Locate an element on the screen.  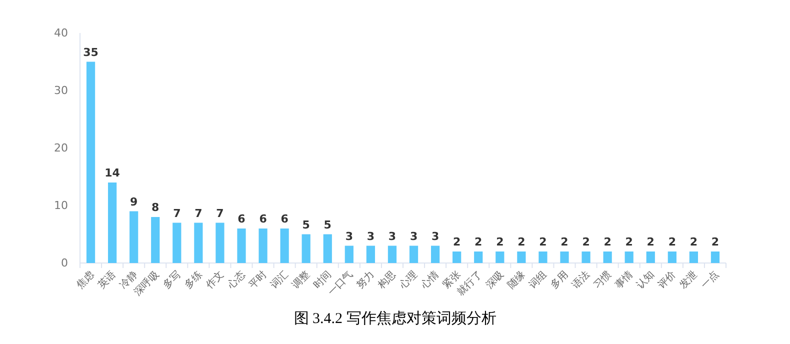
y-tick-label: 20 is located at coordinates (61, 148).